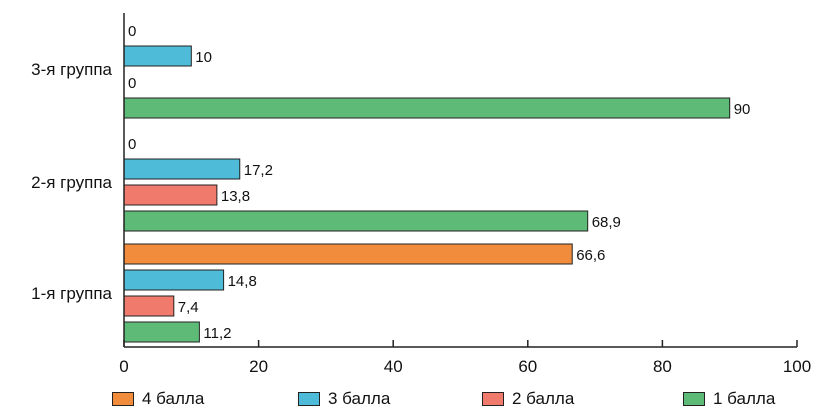 Image resolution: width=819 pixels, height=416 pixels. Describe the element at coordinates (797, 366) in the screenshot. I see `x-tick-label-100: 100` at that location.